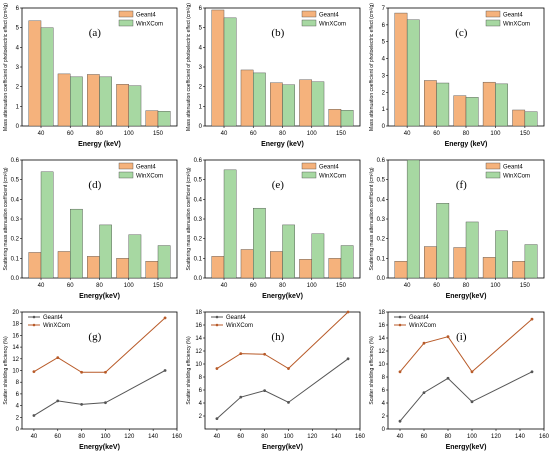 The width and height of the screenshot is (550, 460). What do you see at coordinates (381, 259) in the screenshot?
I see `y-tick-label: 0.1` at bounding box center [381, 259].